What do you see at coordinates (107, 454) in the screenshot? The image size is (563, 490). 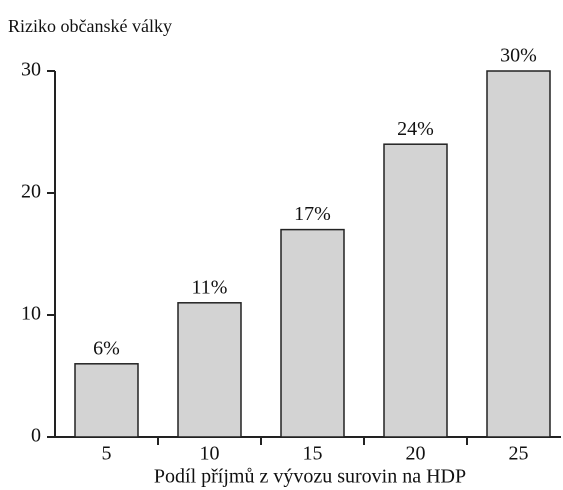 I see `x-tick-label: 5` at bounding box center [107, 454].